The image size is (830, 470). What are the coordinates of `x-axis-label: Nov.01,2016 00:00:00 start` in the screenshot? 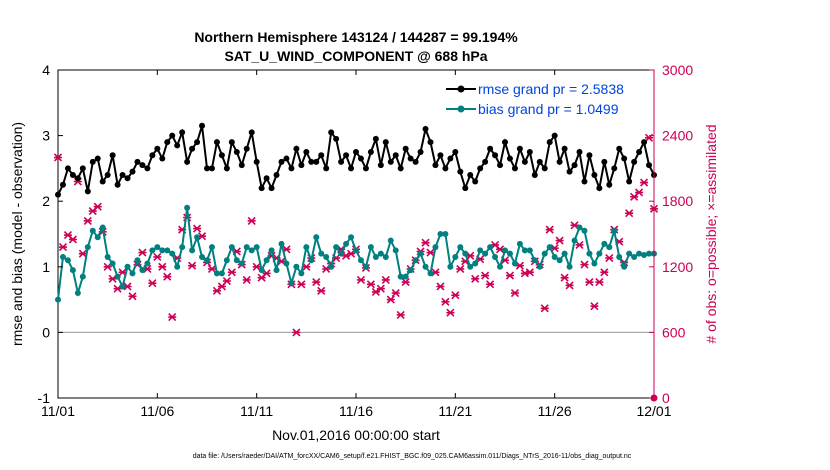 It's located at (356, 435).